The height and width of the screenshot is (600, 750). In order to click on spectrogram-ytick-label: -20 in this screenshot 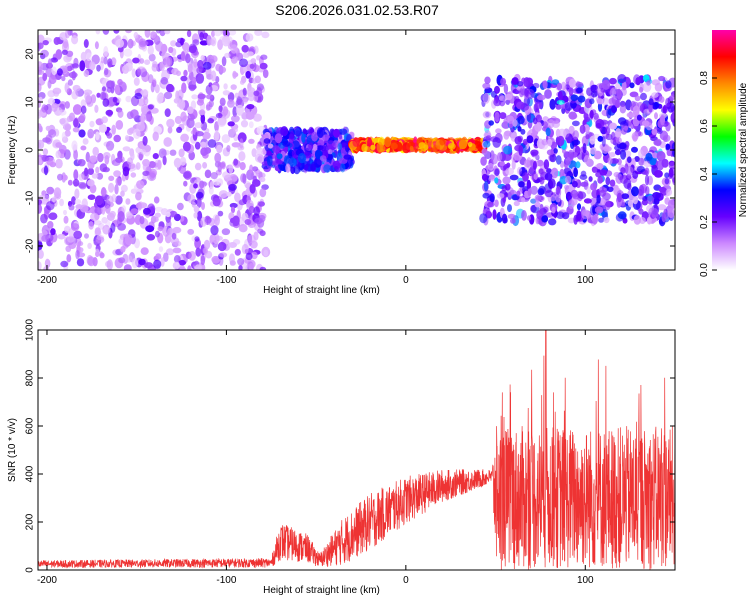, I will do `click(30, 245)`.